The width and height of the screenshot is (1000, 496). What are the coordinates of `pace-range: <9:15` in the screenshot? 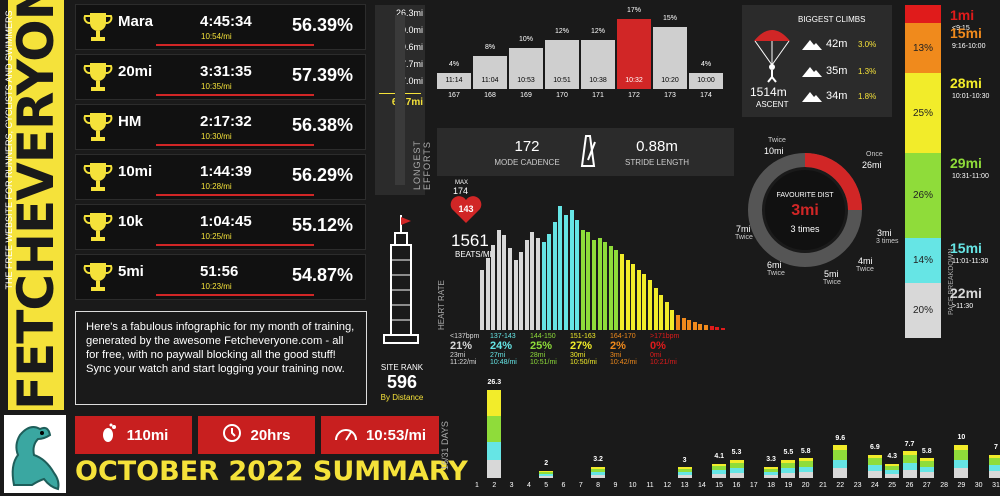 It's located at (961, 28).